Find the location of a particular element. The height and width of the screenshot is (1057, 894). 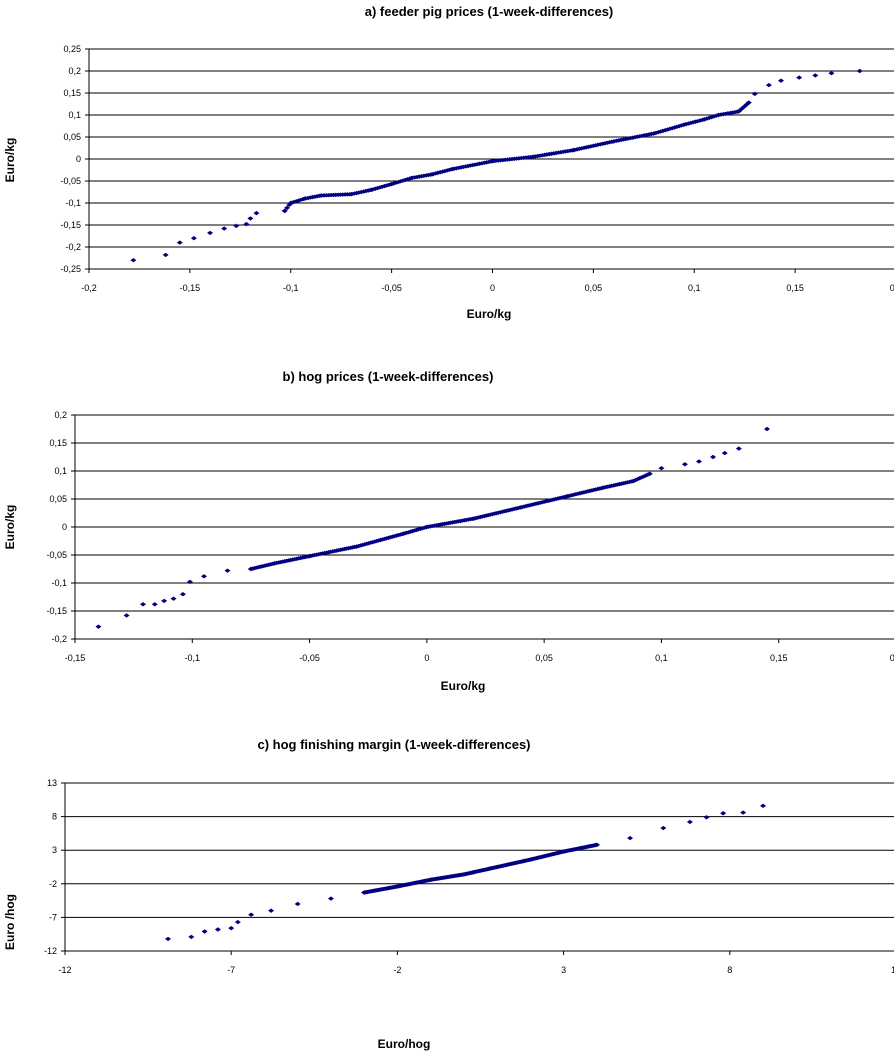

y-tick-label: -7 is located at coordinates (53, 917).